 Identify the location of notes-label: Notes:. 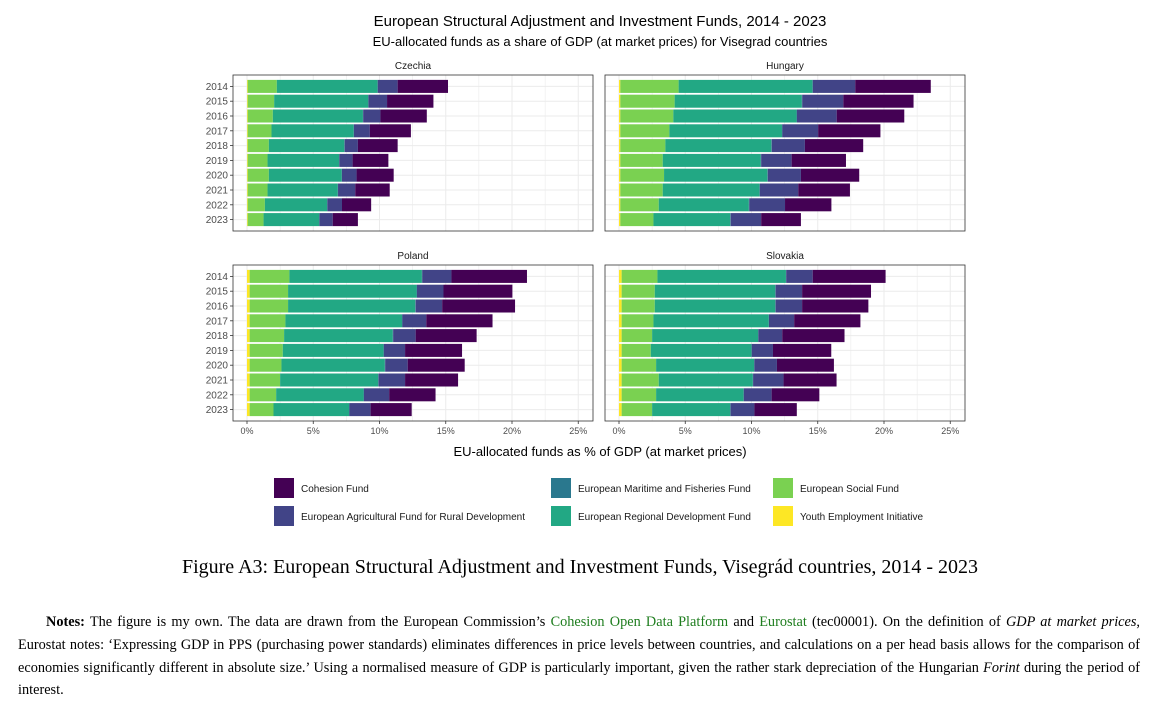
(65, 622).